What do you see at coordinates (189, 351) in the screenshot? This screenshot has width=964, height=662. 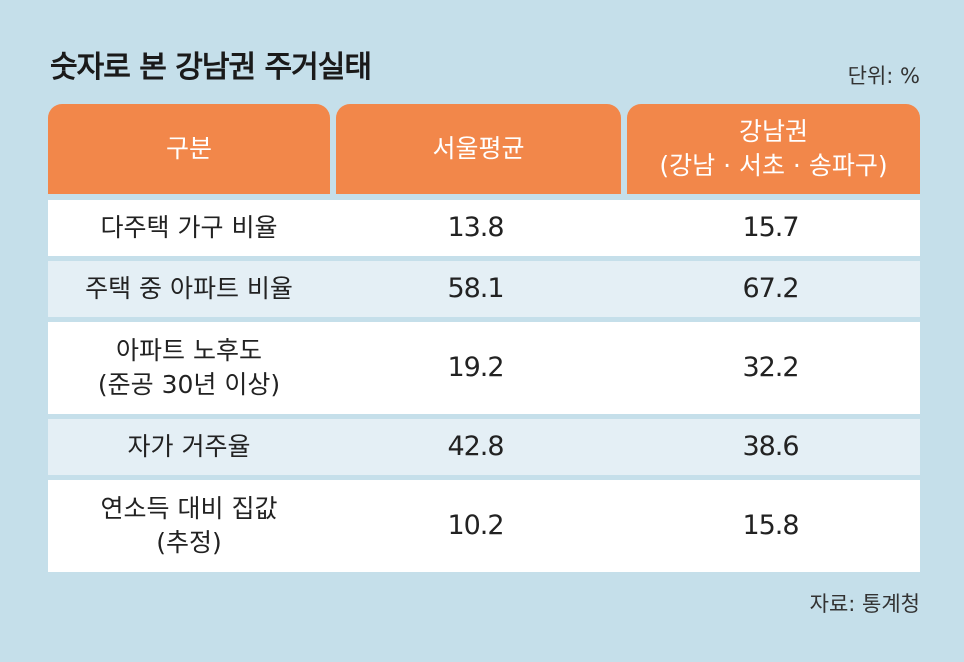 I see `row-label: 아파트 노후도` at bounding box center [189, 351].